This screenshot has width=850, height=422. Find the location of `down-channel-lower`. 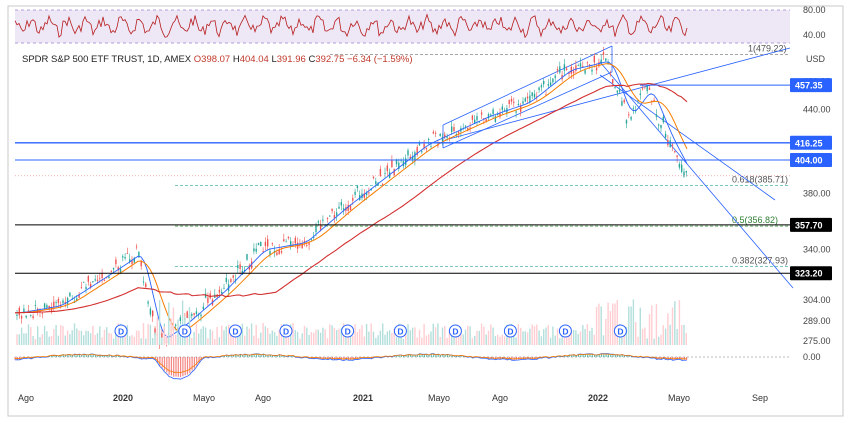

down-channel-lower is located at coordinates (687, 137).